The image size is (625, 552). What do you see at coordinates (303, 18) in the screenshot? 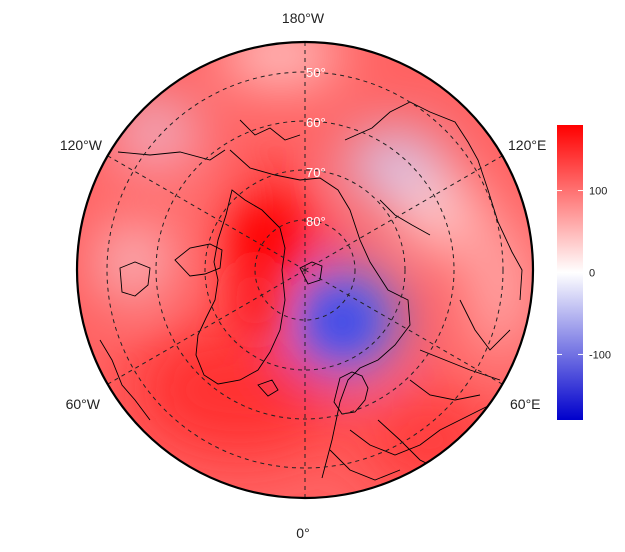
I see `lon-label-180w: 180°W` at bounding box center [303, 18].